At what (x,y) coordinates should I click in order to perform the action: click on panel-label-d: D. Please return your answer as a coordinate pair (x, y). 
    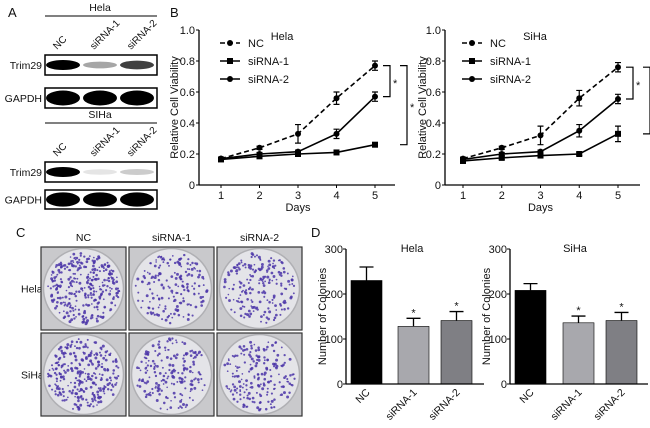
    Looking at the image, I should click on (315, 232).